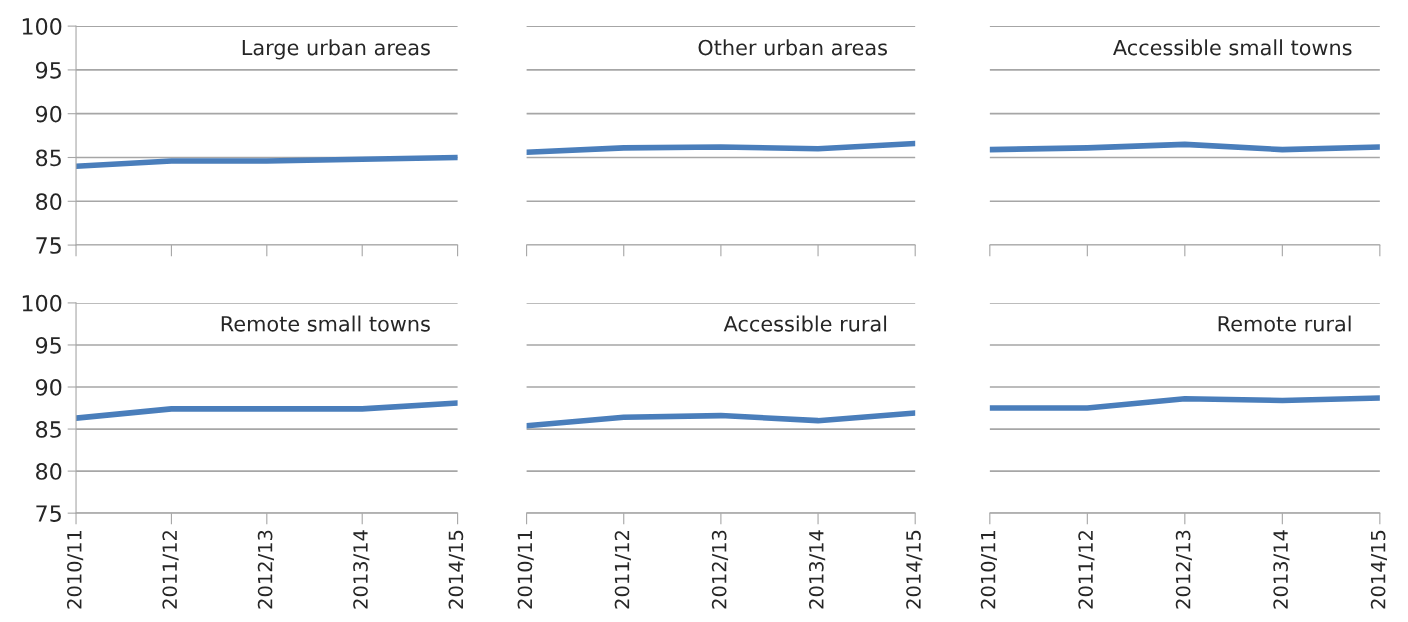 This screenshot has width=1408, height=622. What do you see at coordinates (792, 47) in the screenshot?
I see `text: Other urban areas` at bounding box center [792, 47].